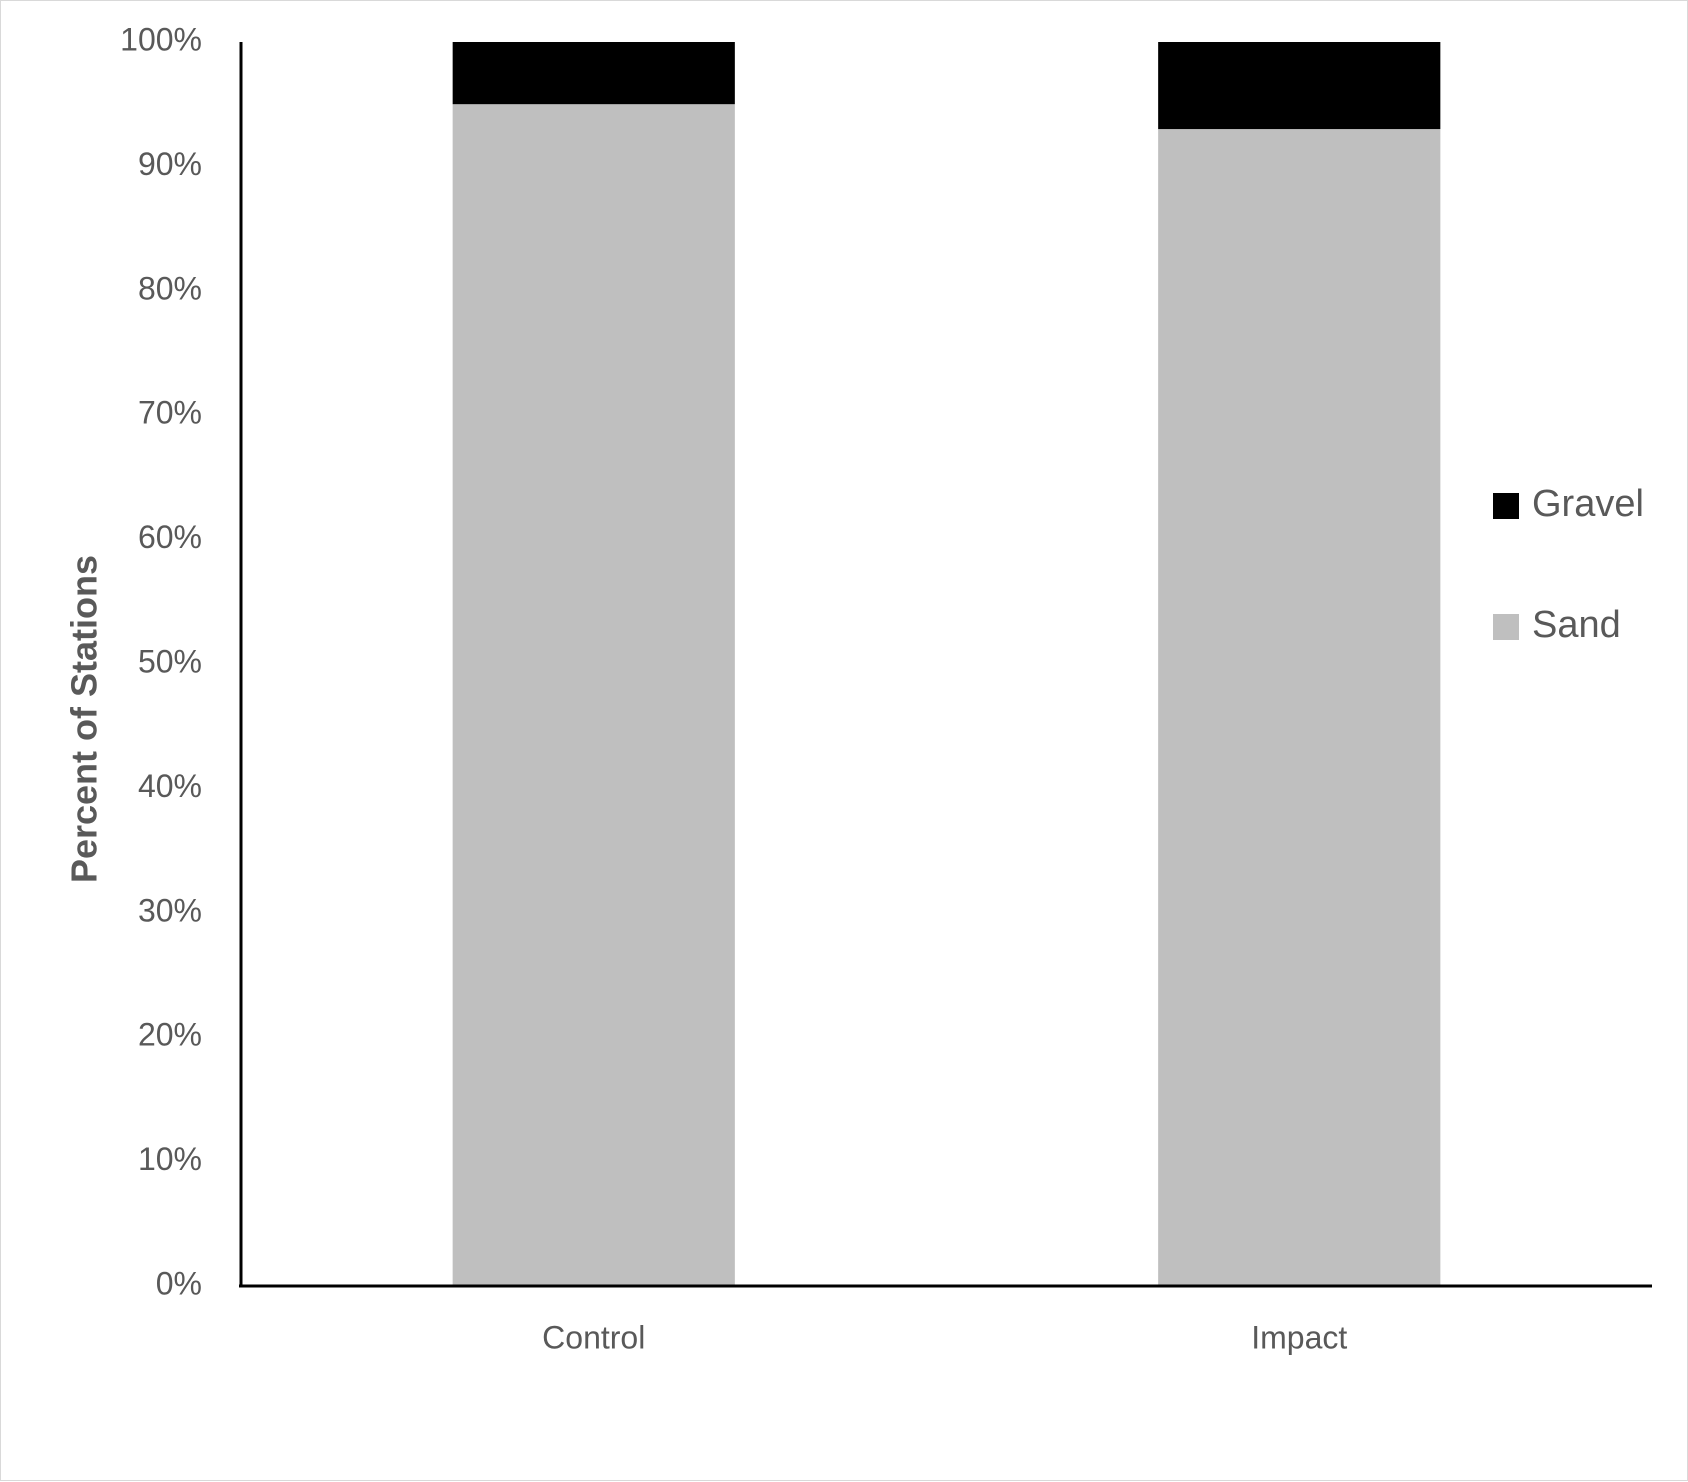 This screenshot has height=1482, width=1688. Describe the element at coordinates (593, 695) in the screenshot. I see `bar-sand-control` at that location.